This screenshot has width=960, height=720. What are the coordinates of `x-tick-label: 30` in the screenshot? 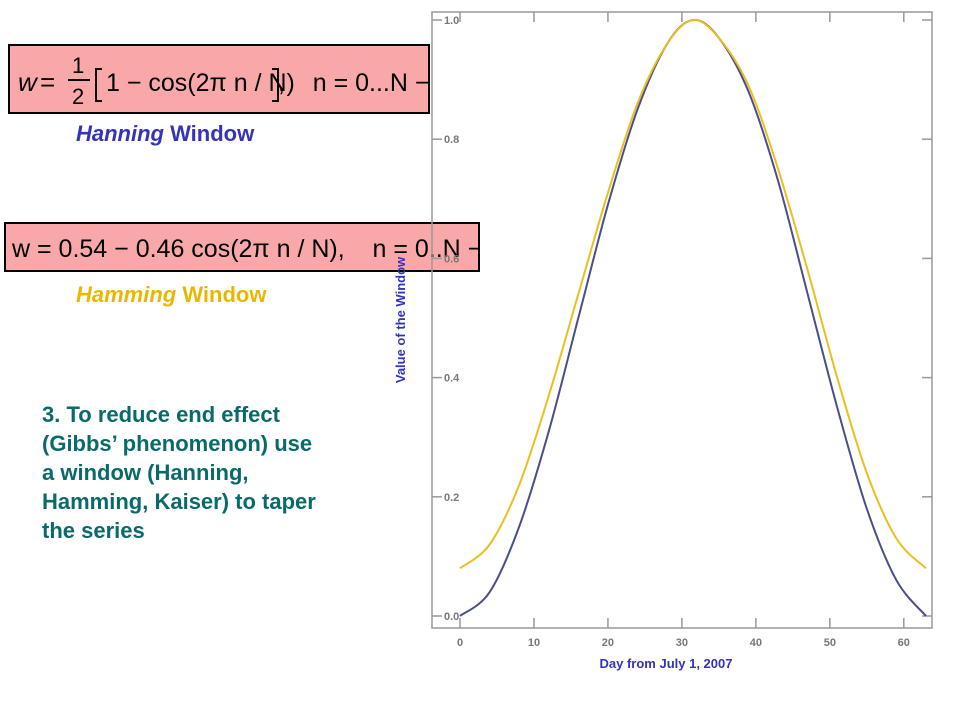 It's located at (682, 643).